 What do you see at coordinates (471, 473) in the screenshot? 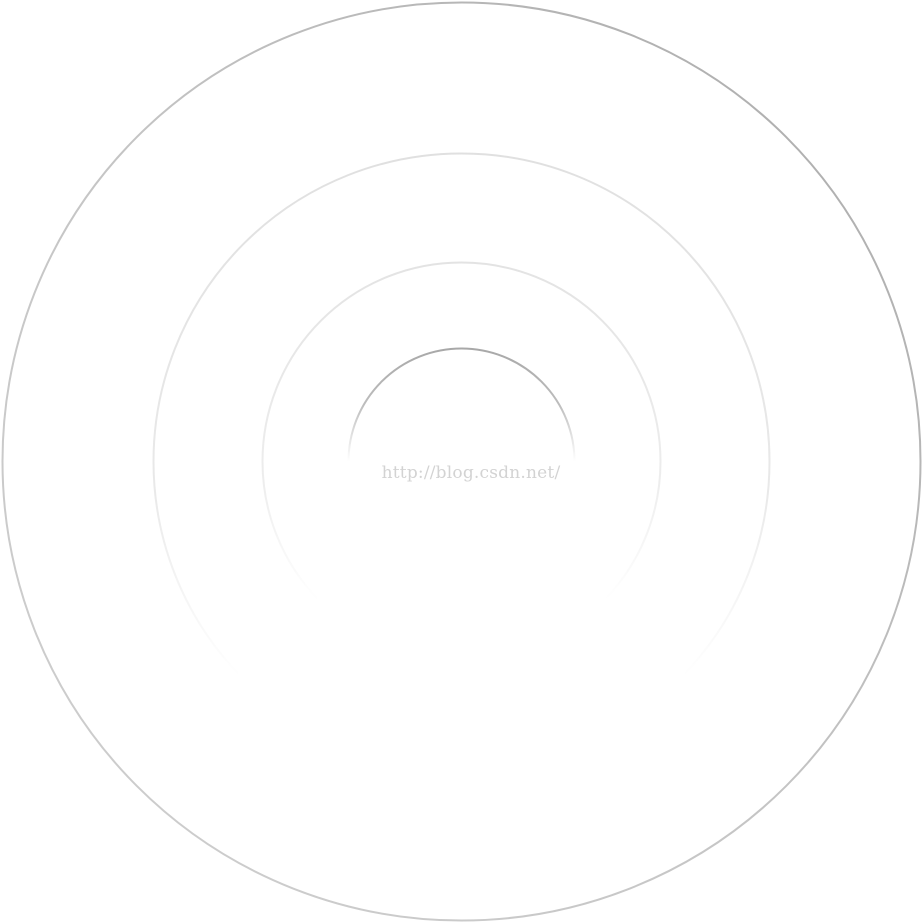
I see `watermark-text: http://blog.csdn.net/` at bounding box center [471, 473].